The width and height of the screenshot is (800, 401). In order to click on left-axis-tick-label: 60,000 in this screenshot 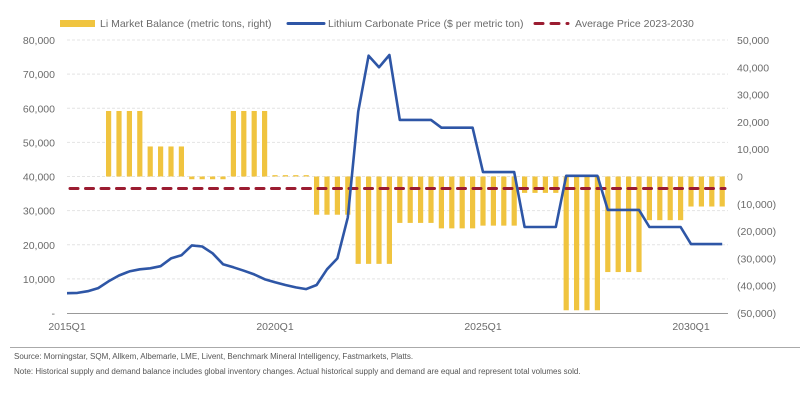, I will do `click(39, 109)`.